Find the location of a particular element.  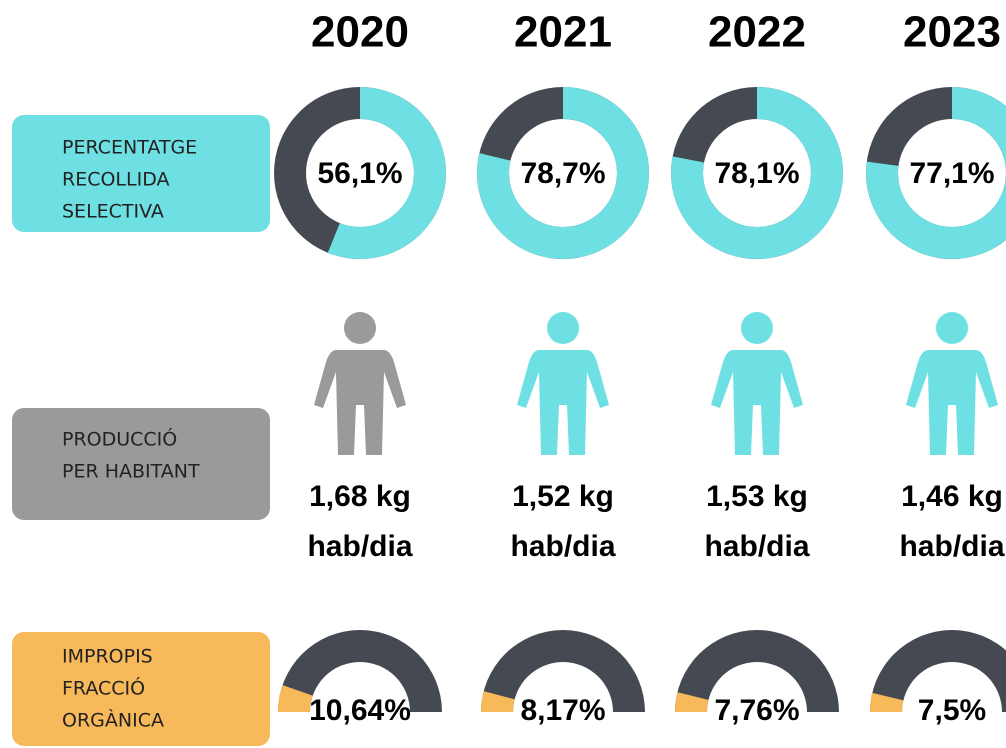

row-label: PERCENTATGE is located at coordinates (129, 148).